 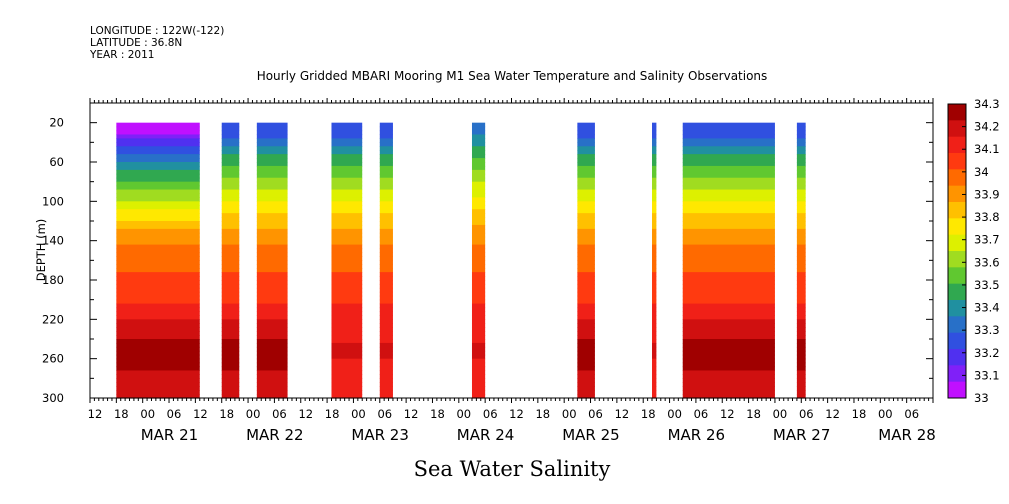 What do you see at coordinates (279, 414) in the screenshot?
I see `x-hour-label: 06` at bounding box center [279, 414].